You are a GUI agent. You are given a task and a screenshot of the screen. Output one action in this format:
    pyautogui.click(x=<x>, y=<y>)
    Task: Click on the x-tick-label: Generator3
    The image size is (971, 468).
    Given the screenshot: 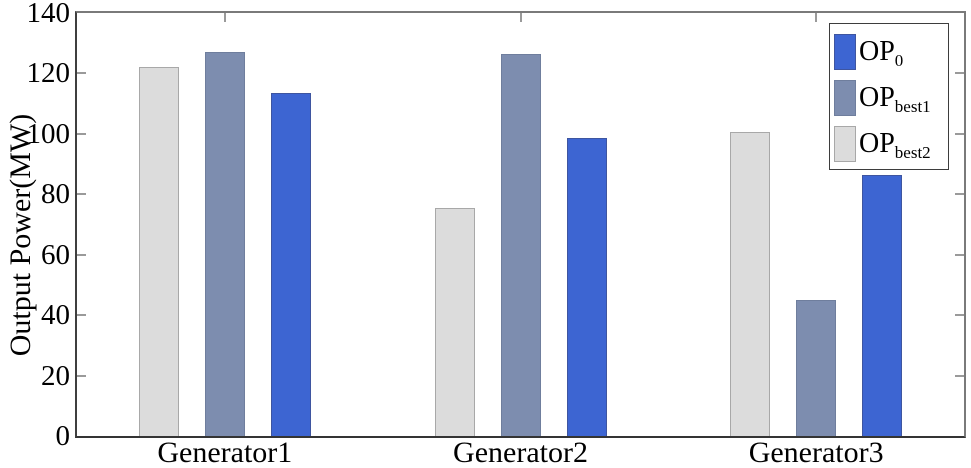 What is the action you would take?
    pyautogui.click(x=816, y=452)
    